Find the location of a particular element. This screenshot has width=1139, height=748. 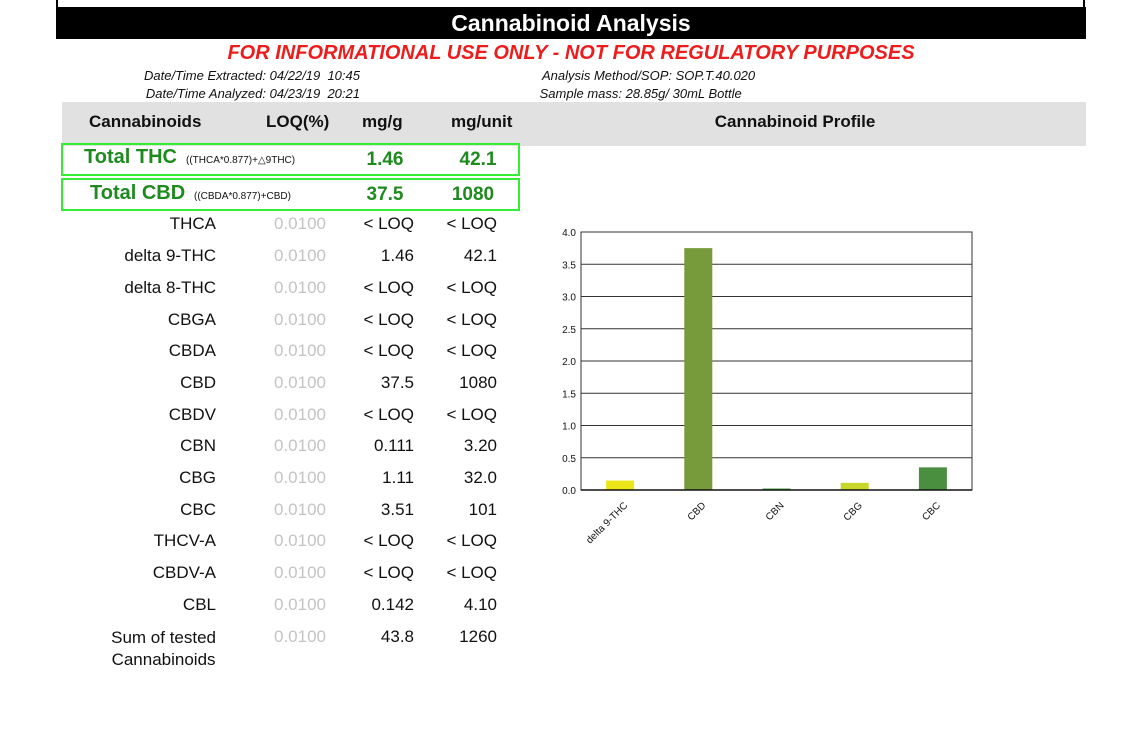

table-row-thca: THCA 0.0100 < LOQ < LOQ is located at coordinates (265, 229).